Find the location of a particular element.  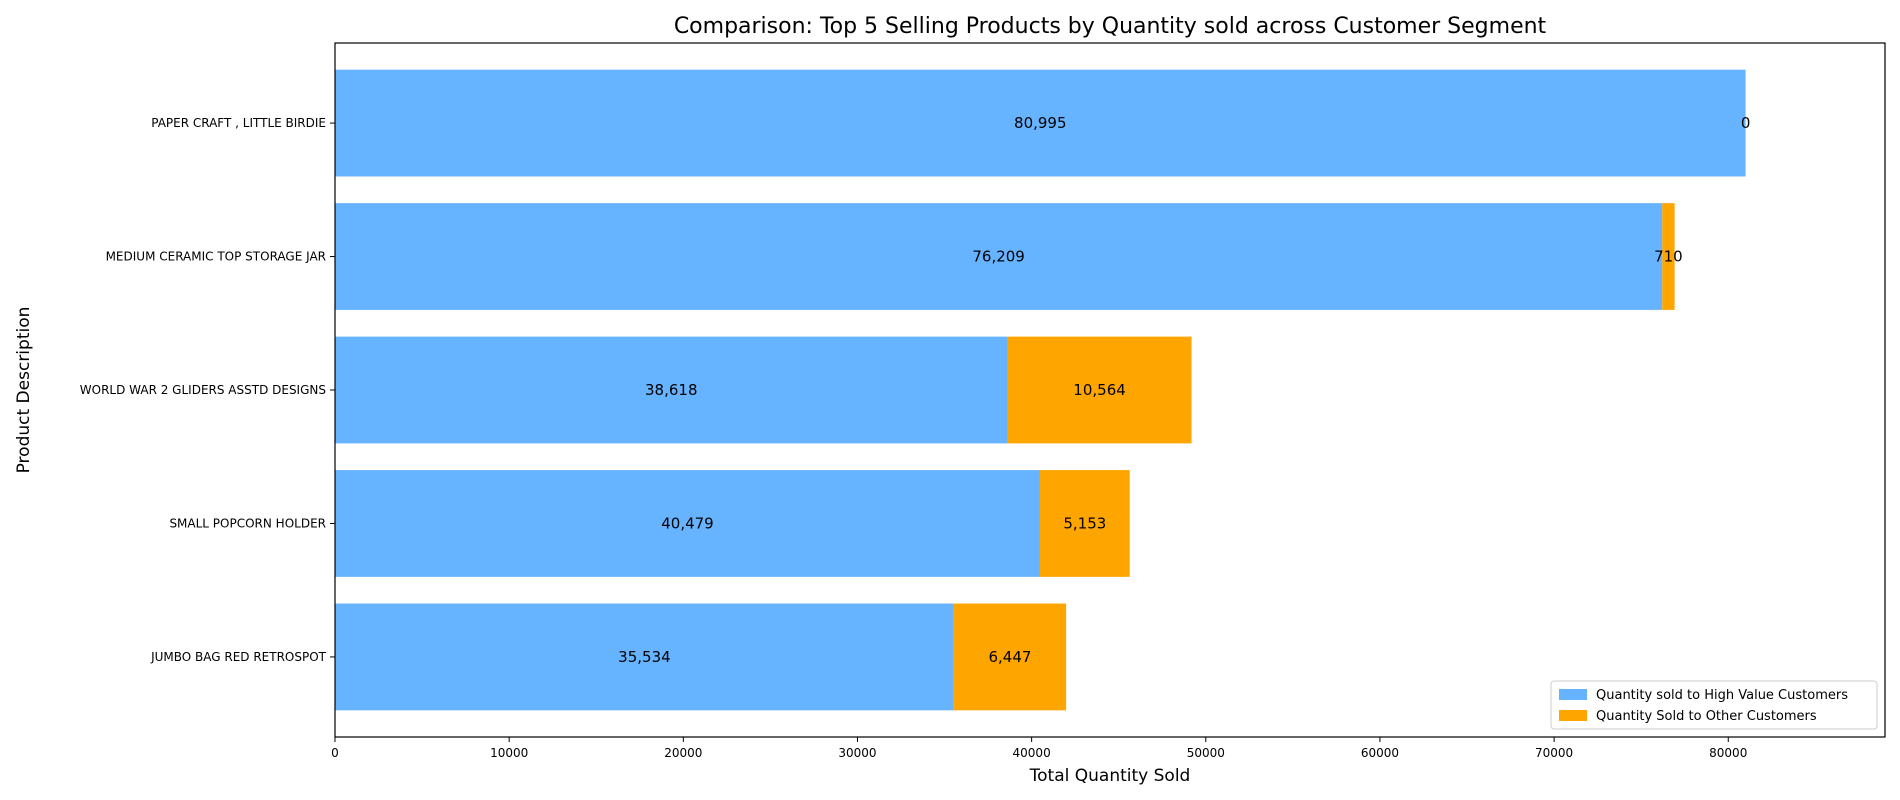

data-label-other-4: 6,447 is located at coordinates (1010, 657).